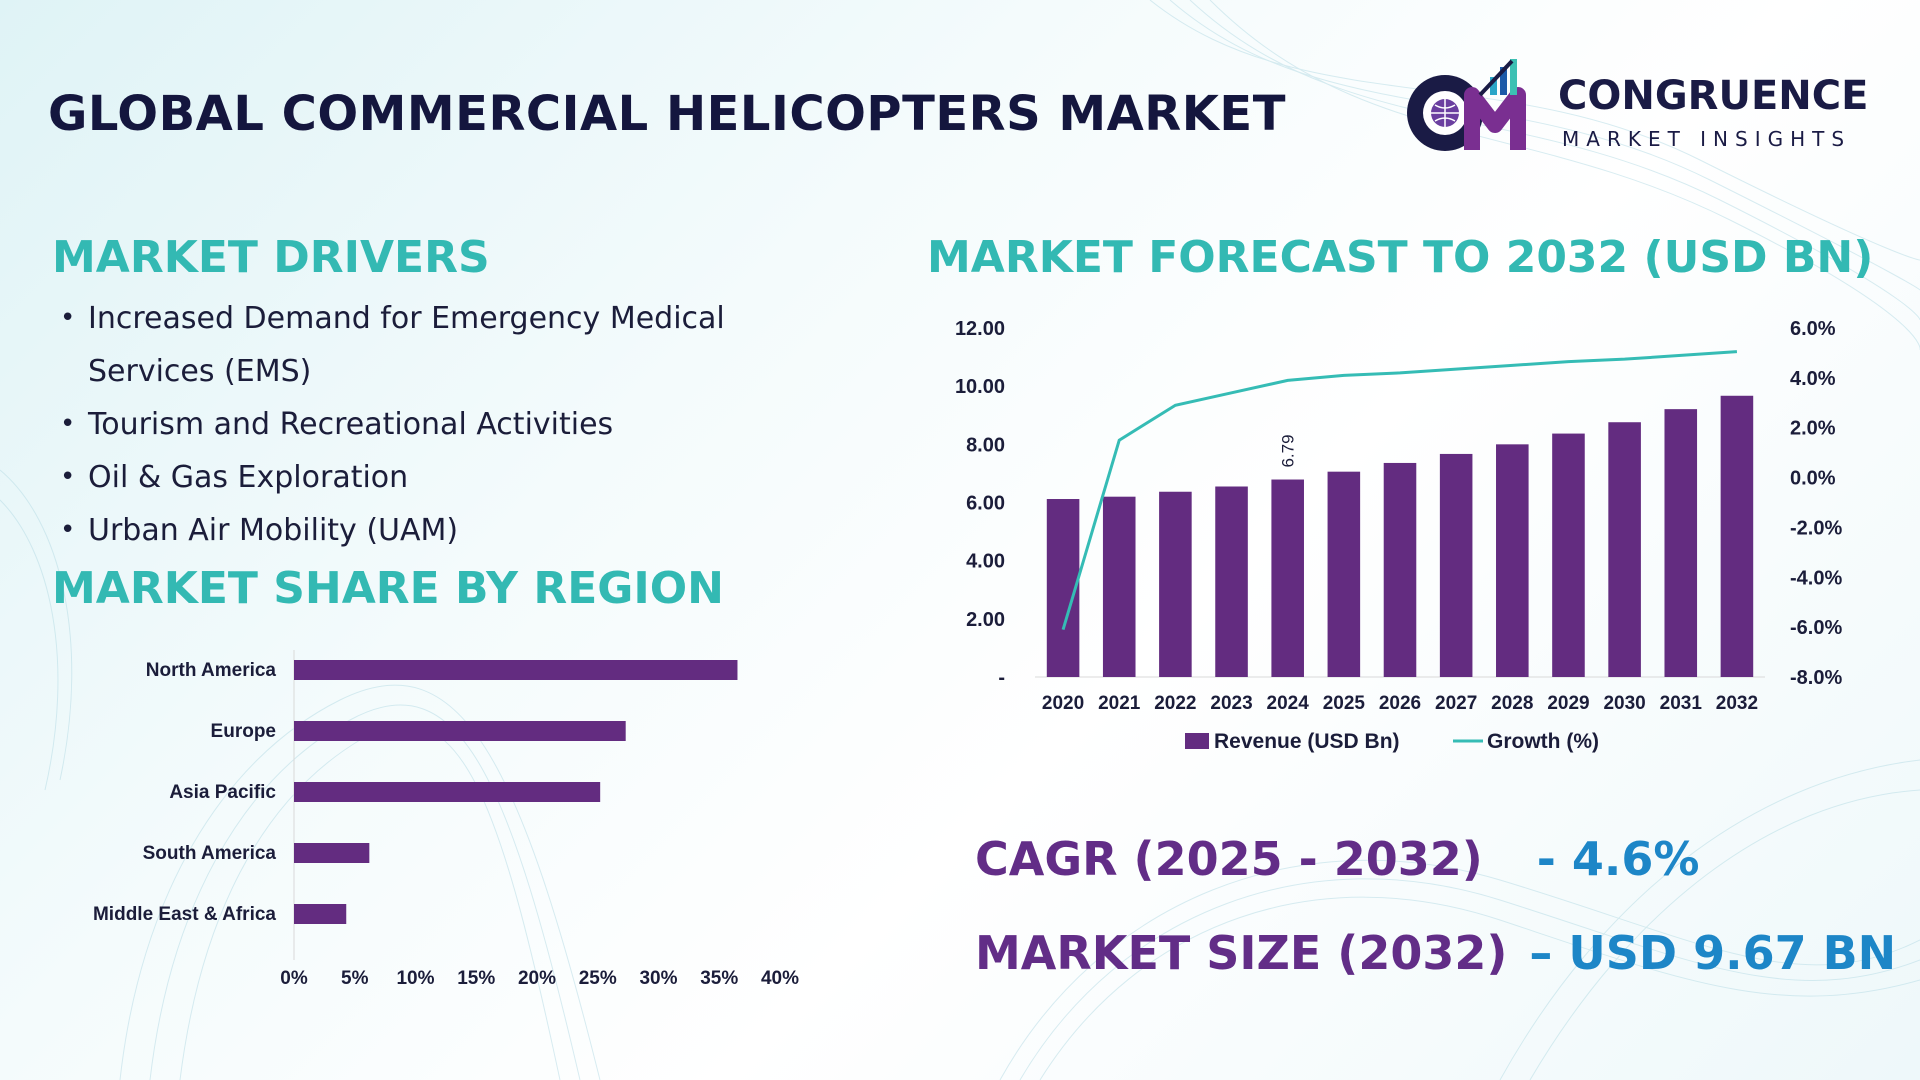 This screenshot has width=1920, height=1080. What do you see at coordinates (271, 257) in the screenshot?
I see `drivers-heading: MARKET DRIVERS` at bounding box center [271, 257].